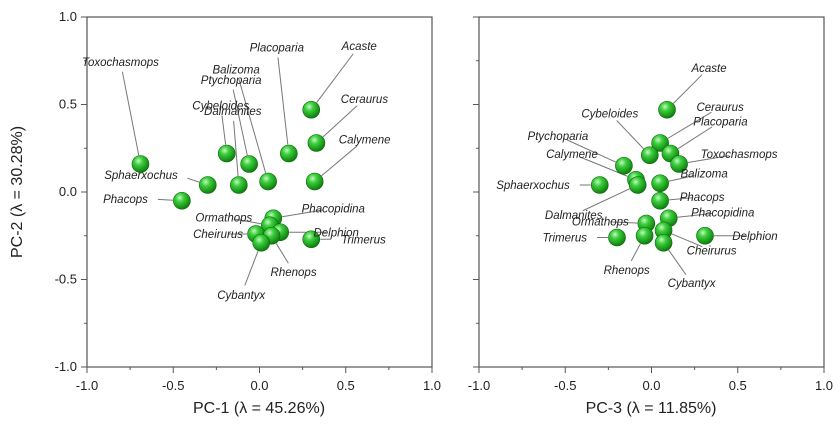 The image size is (840, 425). I want to click on y-tick-labels-left: 1.0 0.5 0.0 -0.5 -1.0, so click(66, 191).